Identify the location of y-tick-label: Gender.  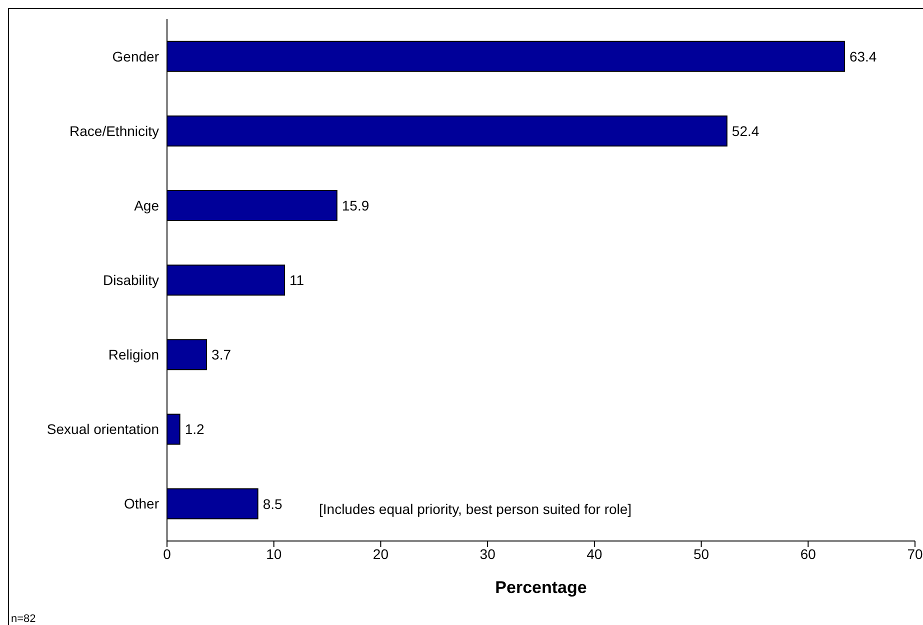
(136, 56).